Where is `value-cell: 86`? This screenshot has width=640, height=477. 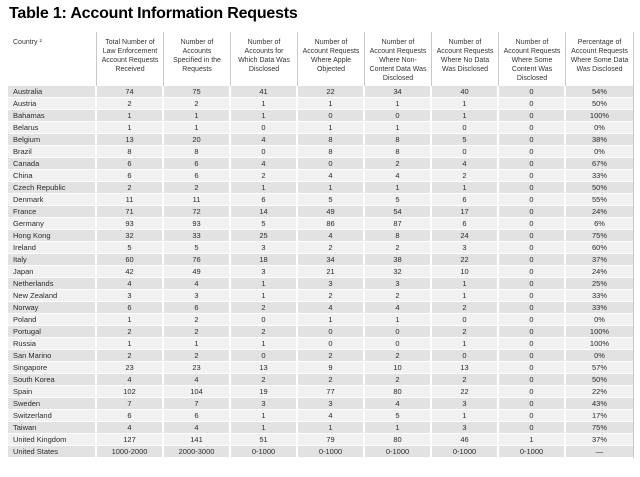
value-cell: 86 is located at coordinates (331, 224).